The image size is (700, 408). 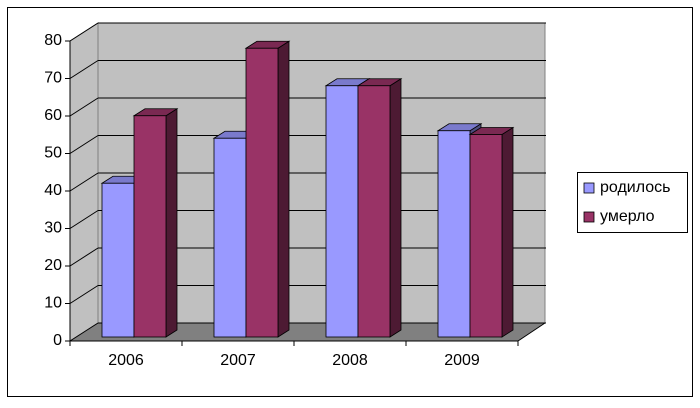 What do you see at coordinates (462, 360) in the screenshot?
I see `x-tick-label: 2009` at bounding box center [462, 360].